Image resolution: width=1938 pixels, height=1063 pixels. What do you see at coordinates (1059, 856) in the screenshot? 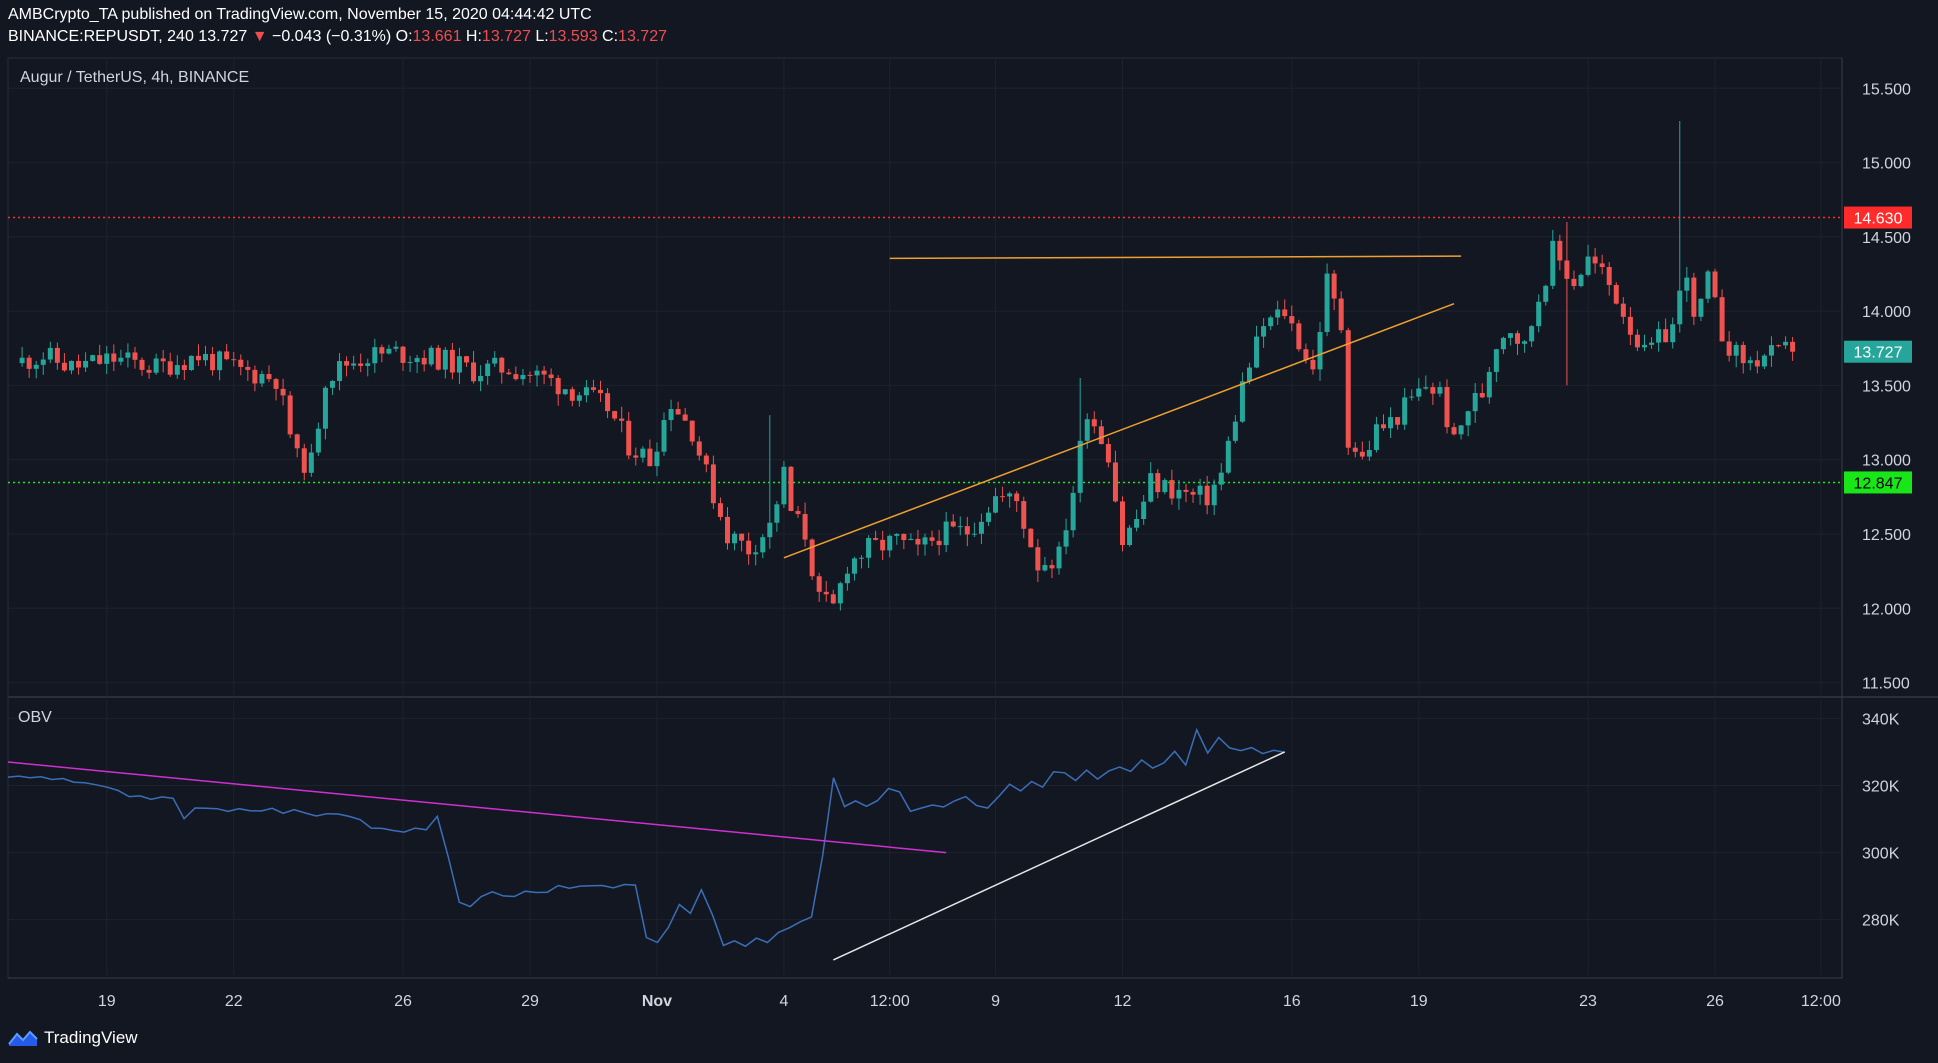
I see `obv-uptrend-line` at bounding box center [1059, 856].